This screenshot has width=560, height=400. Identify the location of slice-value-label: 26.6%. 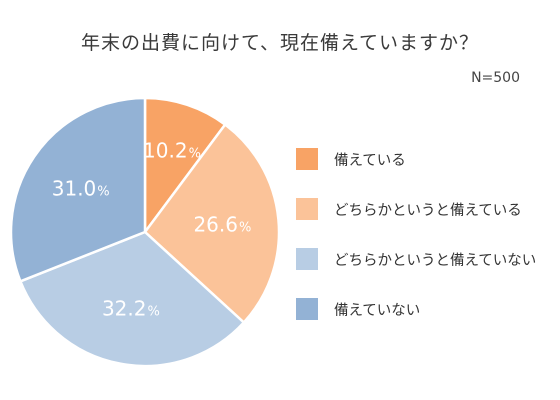
(222, 225).